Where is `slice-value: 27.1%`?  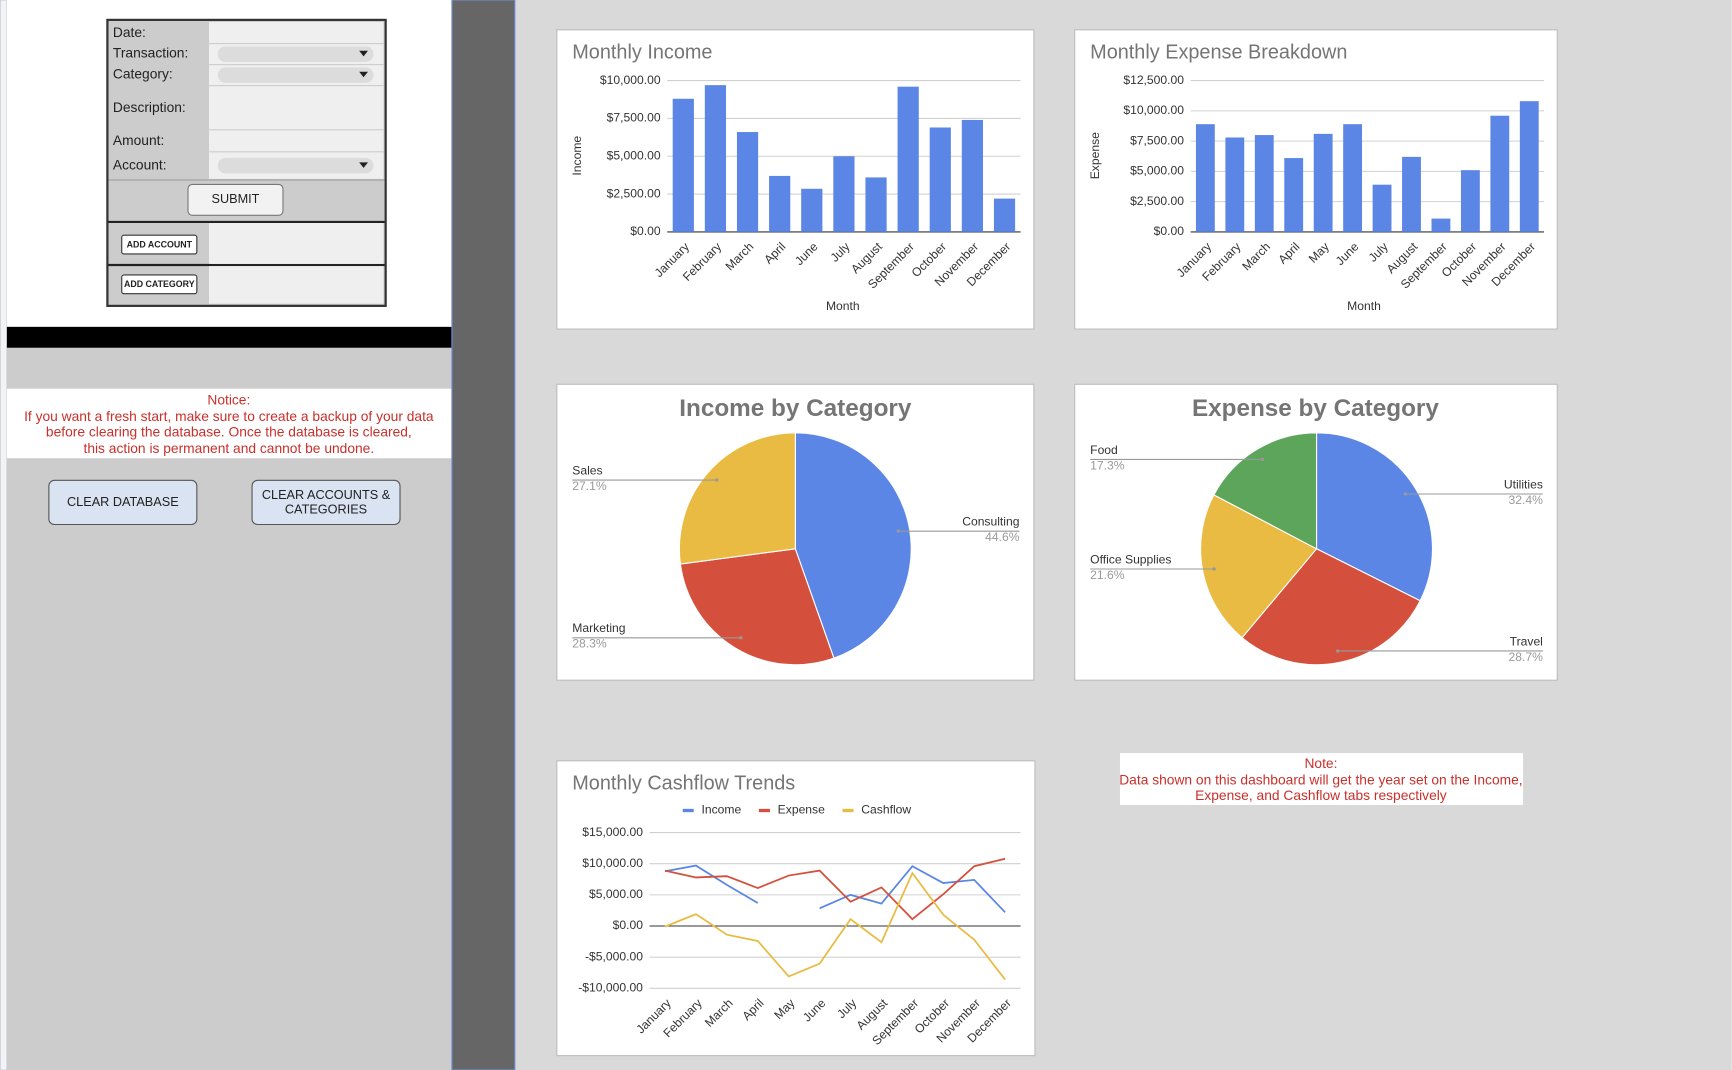 slice-value: 27.1% is located at coordinates (589, 486).